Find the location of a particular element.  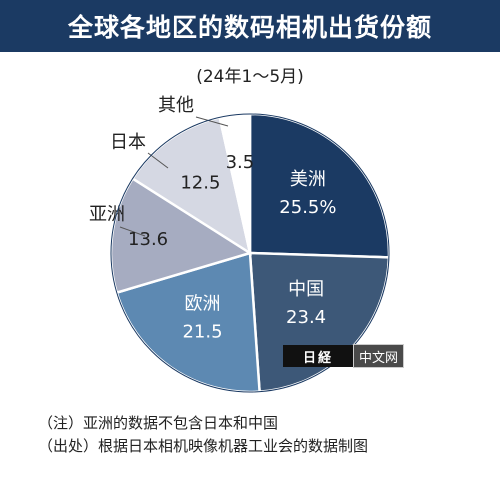

slice-value-label: 23.4 is located at coordinates (306, 317).